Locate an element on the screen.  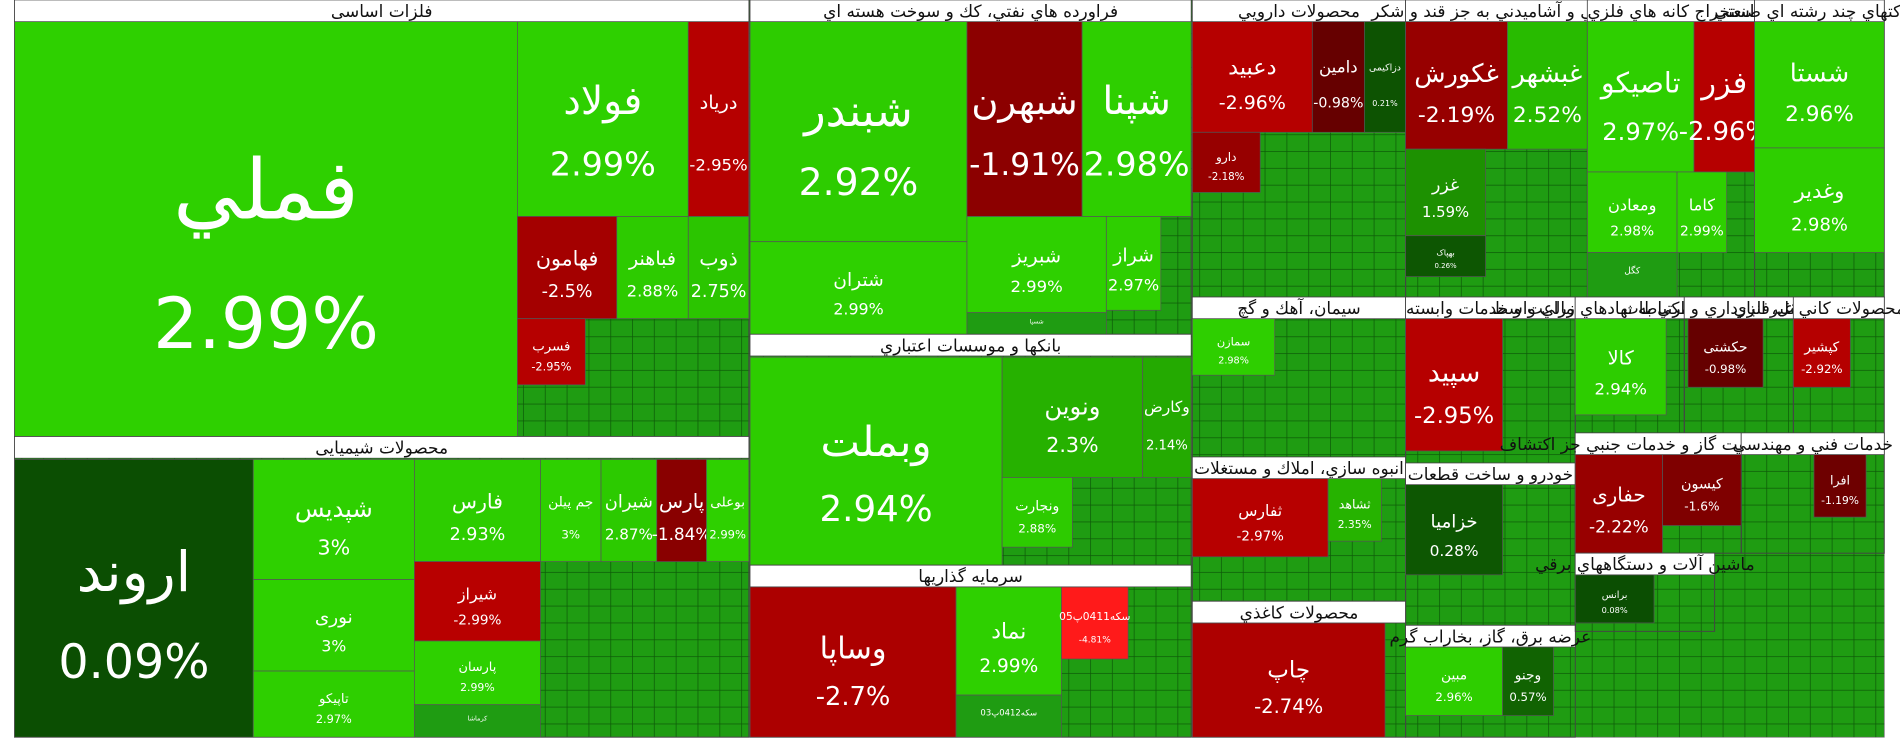
tile-label: ثشاهد is located at coordinates (1355, 503).